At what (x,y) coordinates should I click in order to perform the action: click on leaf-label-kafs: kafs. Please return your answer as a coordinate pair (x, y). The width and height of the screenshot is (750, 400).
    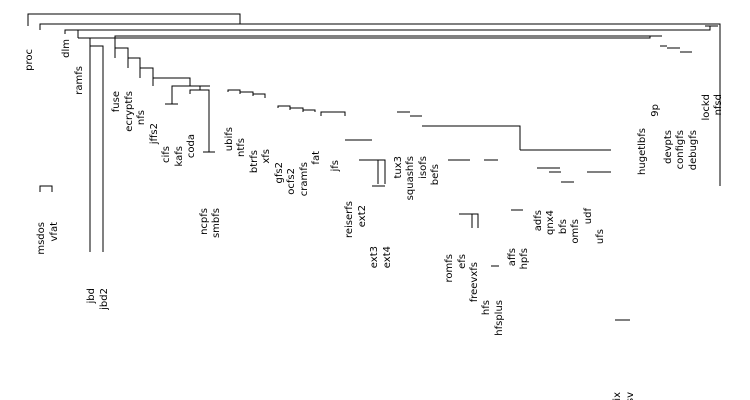
    Looking at the image, I should click on (179, 156).